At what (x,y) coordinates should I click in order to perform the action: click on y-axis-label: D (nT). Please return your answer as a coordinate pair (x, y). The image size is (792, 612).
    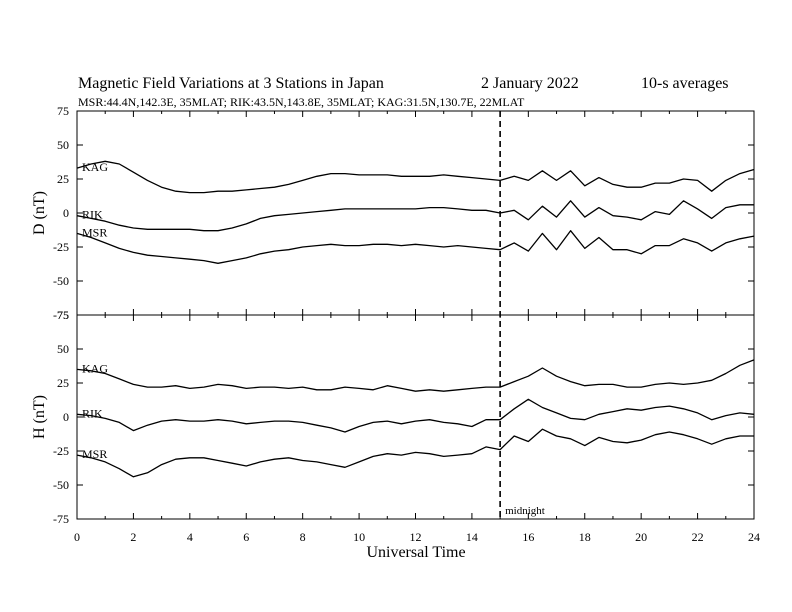
    Looking at the image, I should click on (39, 213).